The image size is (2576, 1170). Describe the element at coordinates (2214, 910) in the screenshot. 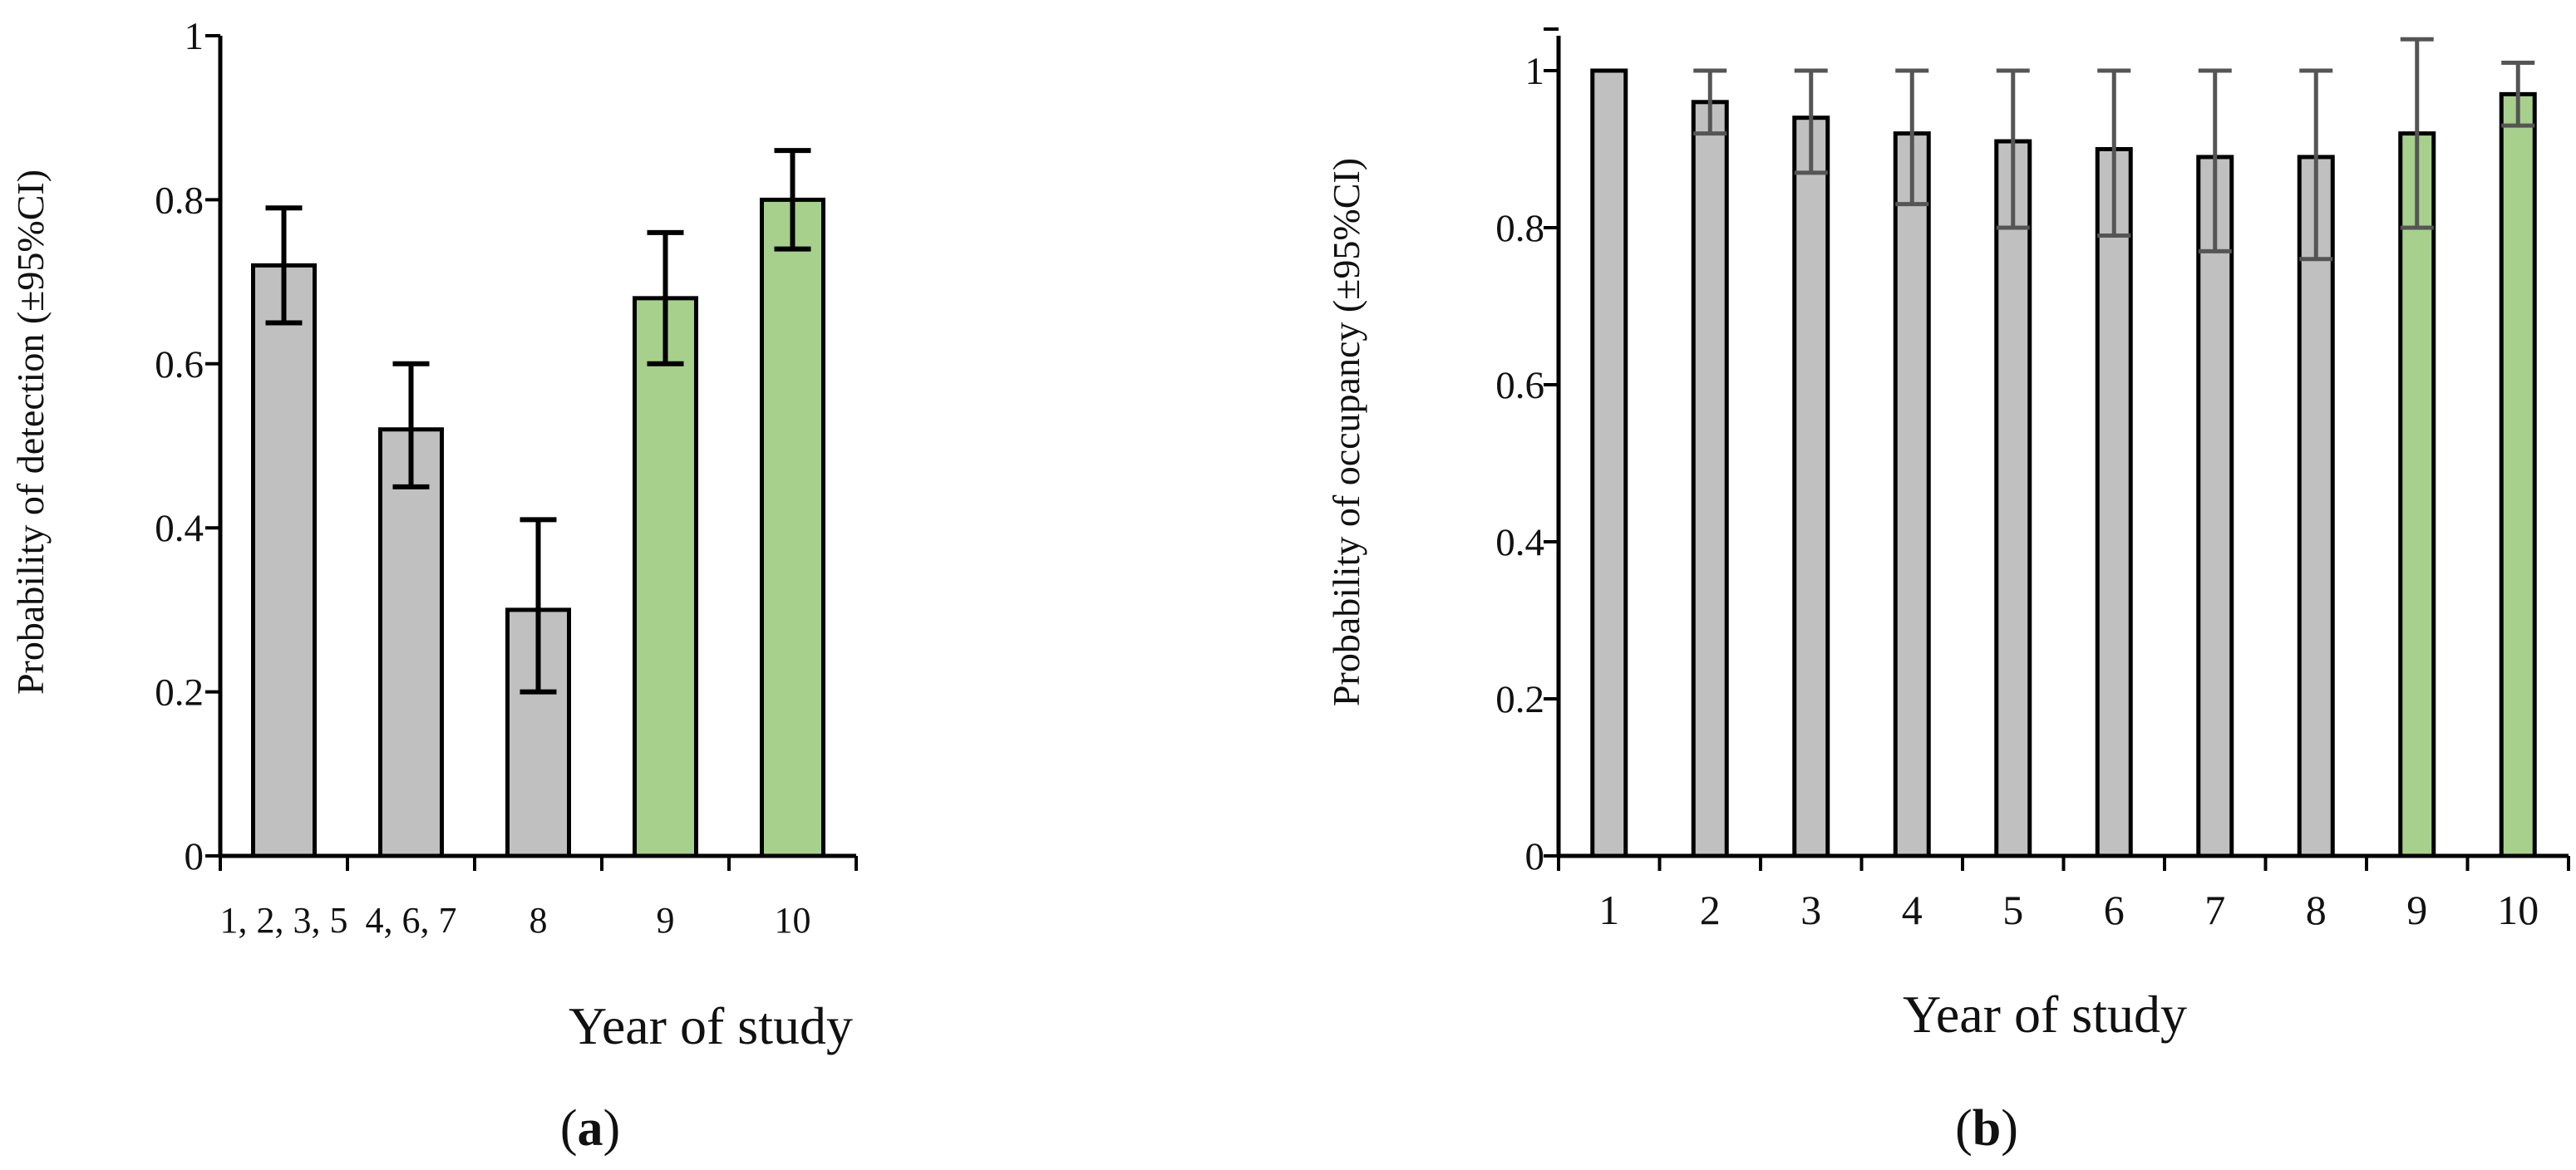

I see `x-tick-label: 7` at that location.